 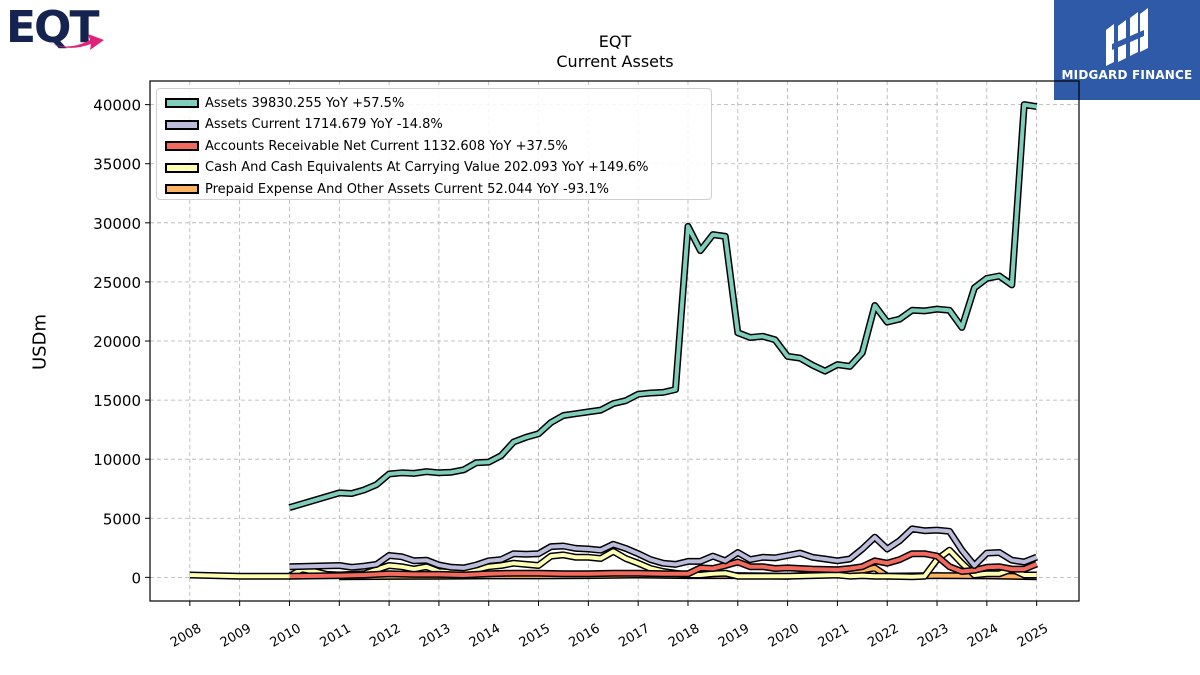 I want to click on x-tick-label: 2008, so click(x=186, y=636).